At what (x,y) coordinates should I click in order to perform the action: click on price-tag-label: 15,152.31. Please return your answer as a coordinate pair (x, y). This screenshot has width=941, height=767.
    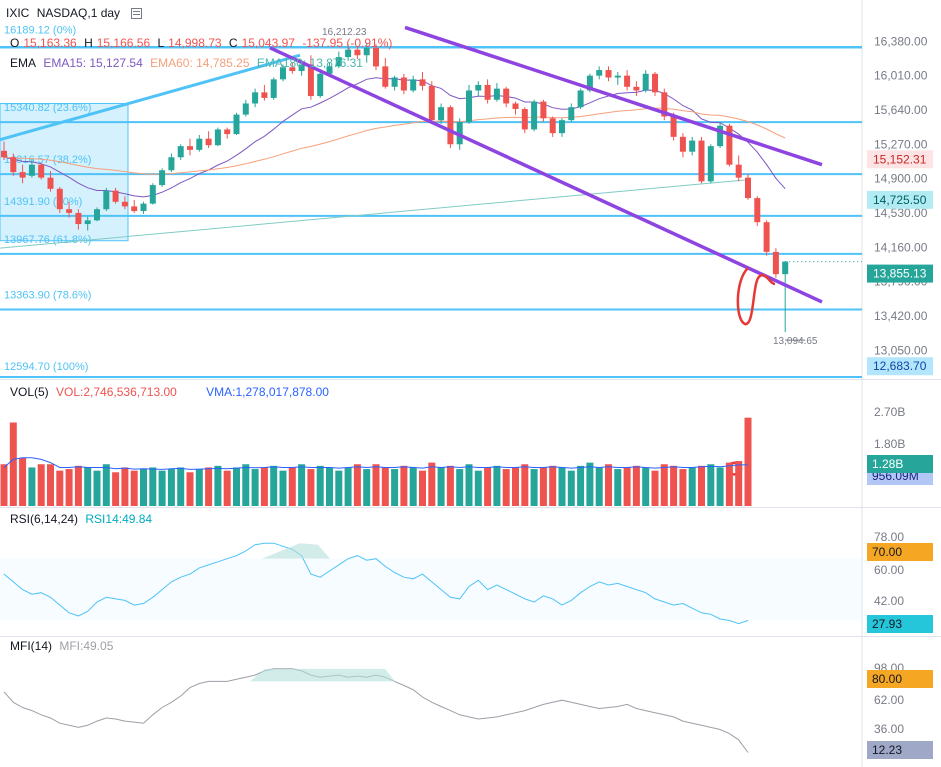
    Looking at the image, I should click on (900, 159).